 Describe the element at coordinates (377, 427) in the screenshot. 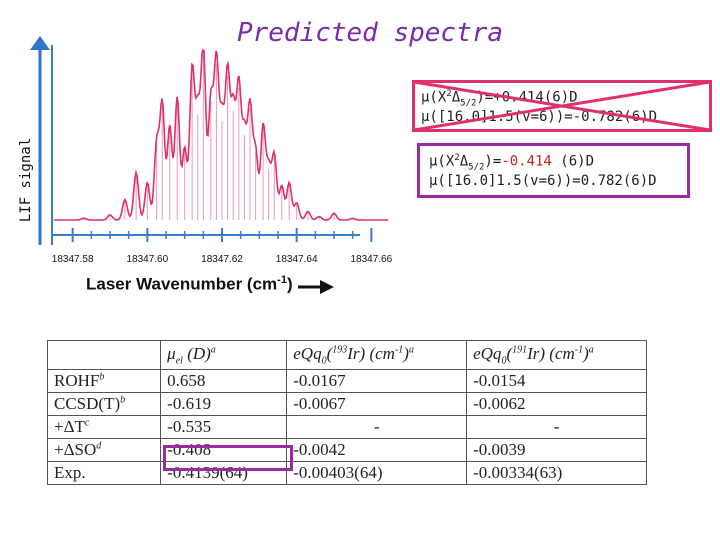

I see `eqq193-cell: -` at that location.